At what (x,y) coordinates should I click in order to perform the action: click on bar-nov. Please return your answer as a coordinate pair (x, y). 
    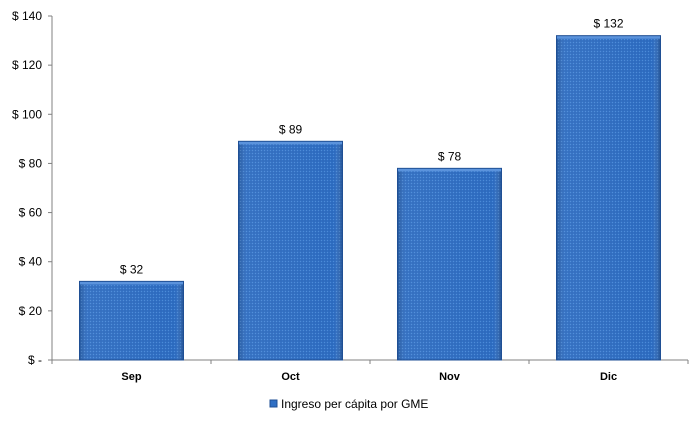
    Looking at the image, I should click on (449, 264).